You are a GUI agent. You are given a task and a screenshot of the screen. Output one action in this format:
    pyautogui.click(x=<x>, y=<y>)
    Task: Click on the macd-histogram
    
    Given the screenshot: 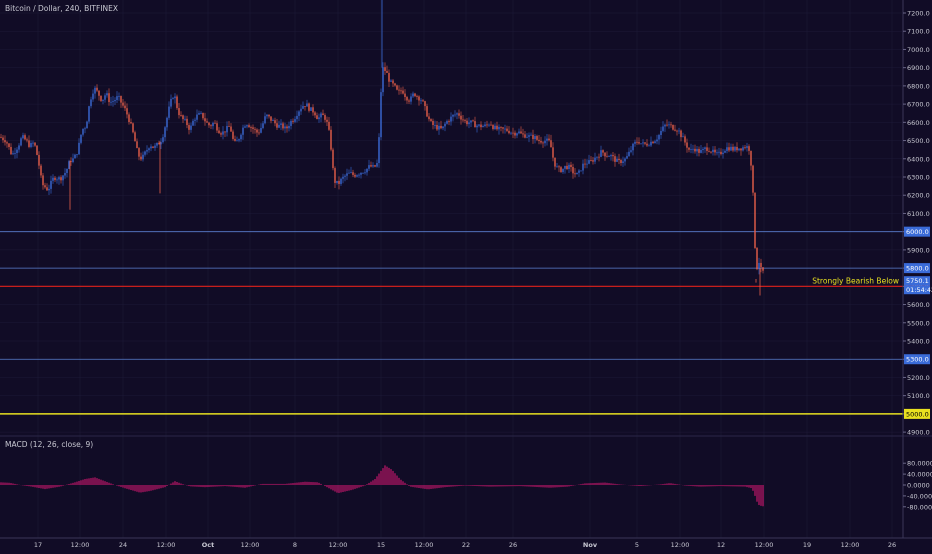 What is the action you would take?
    pyautogui.click(x=382, y=486)
    